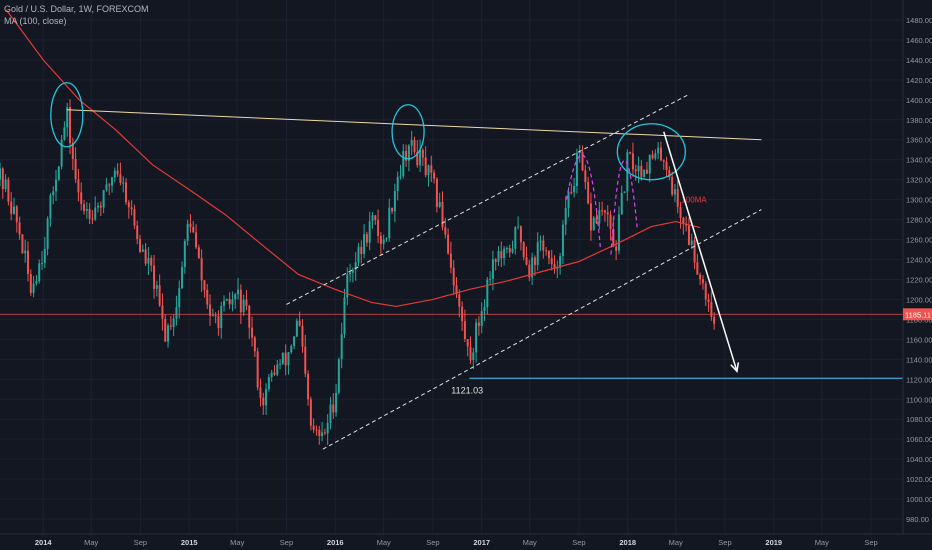  What do you see at coordinates (919, 379) in the screenshot?
I see `y-tick-label: 1120.00` at bounding box center [919, 379].